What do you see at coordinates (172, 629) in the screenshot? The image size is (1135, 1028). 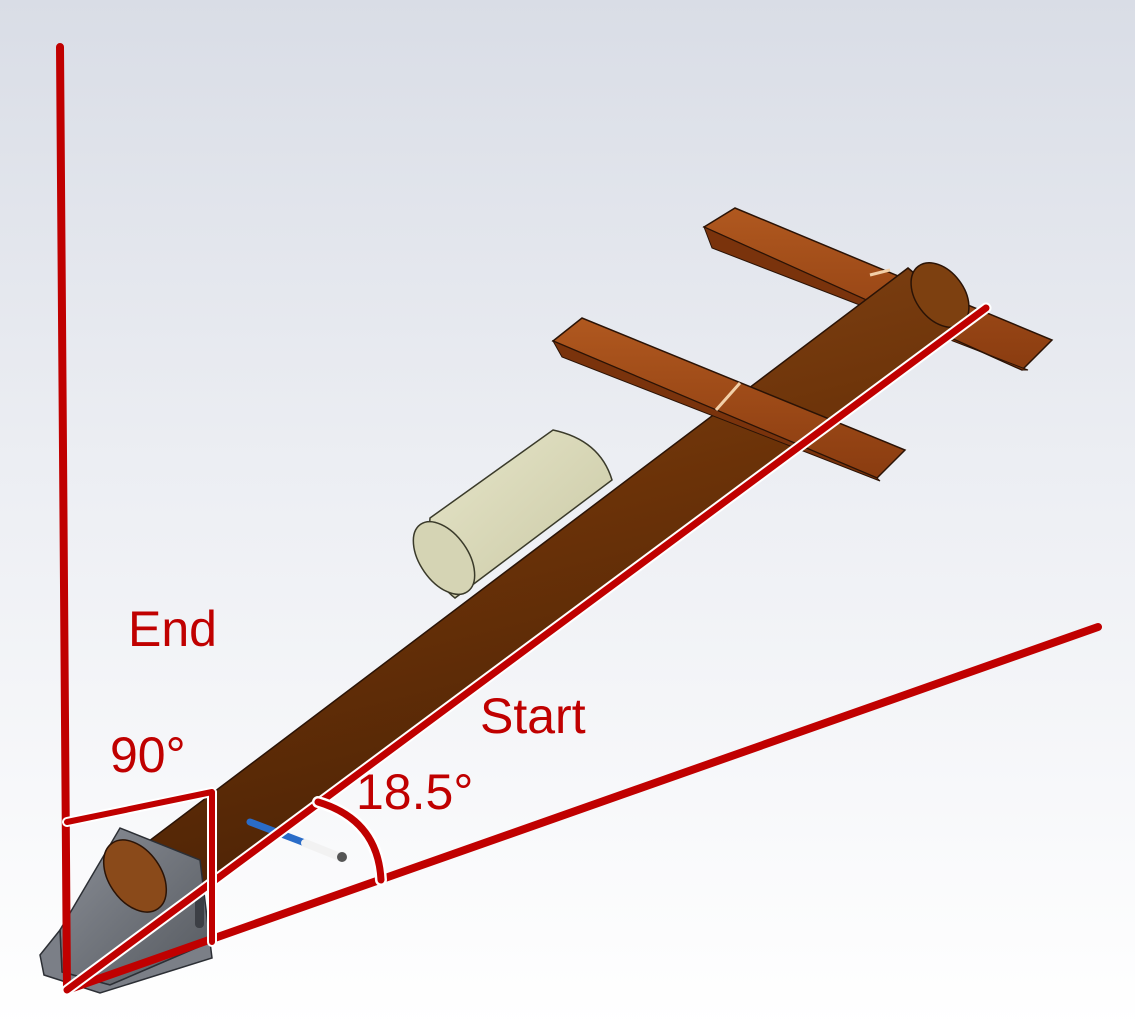 I see `end-label: End` at bounding box center [172, 629].